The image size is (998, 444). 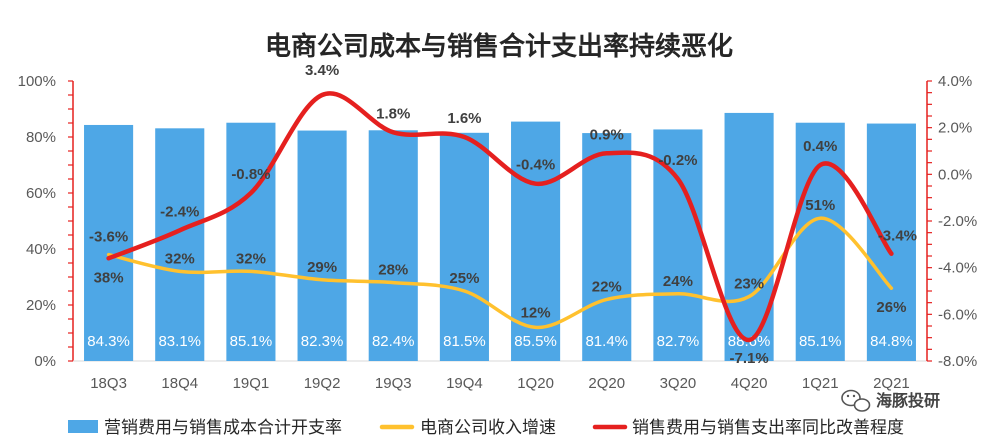 I want to click on right-axis-tick-label: 2.0%, so click(x=955, y=128).